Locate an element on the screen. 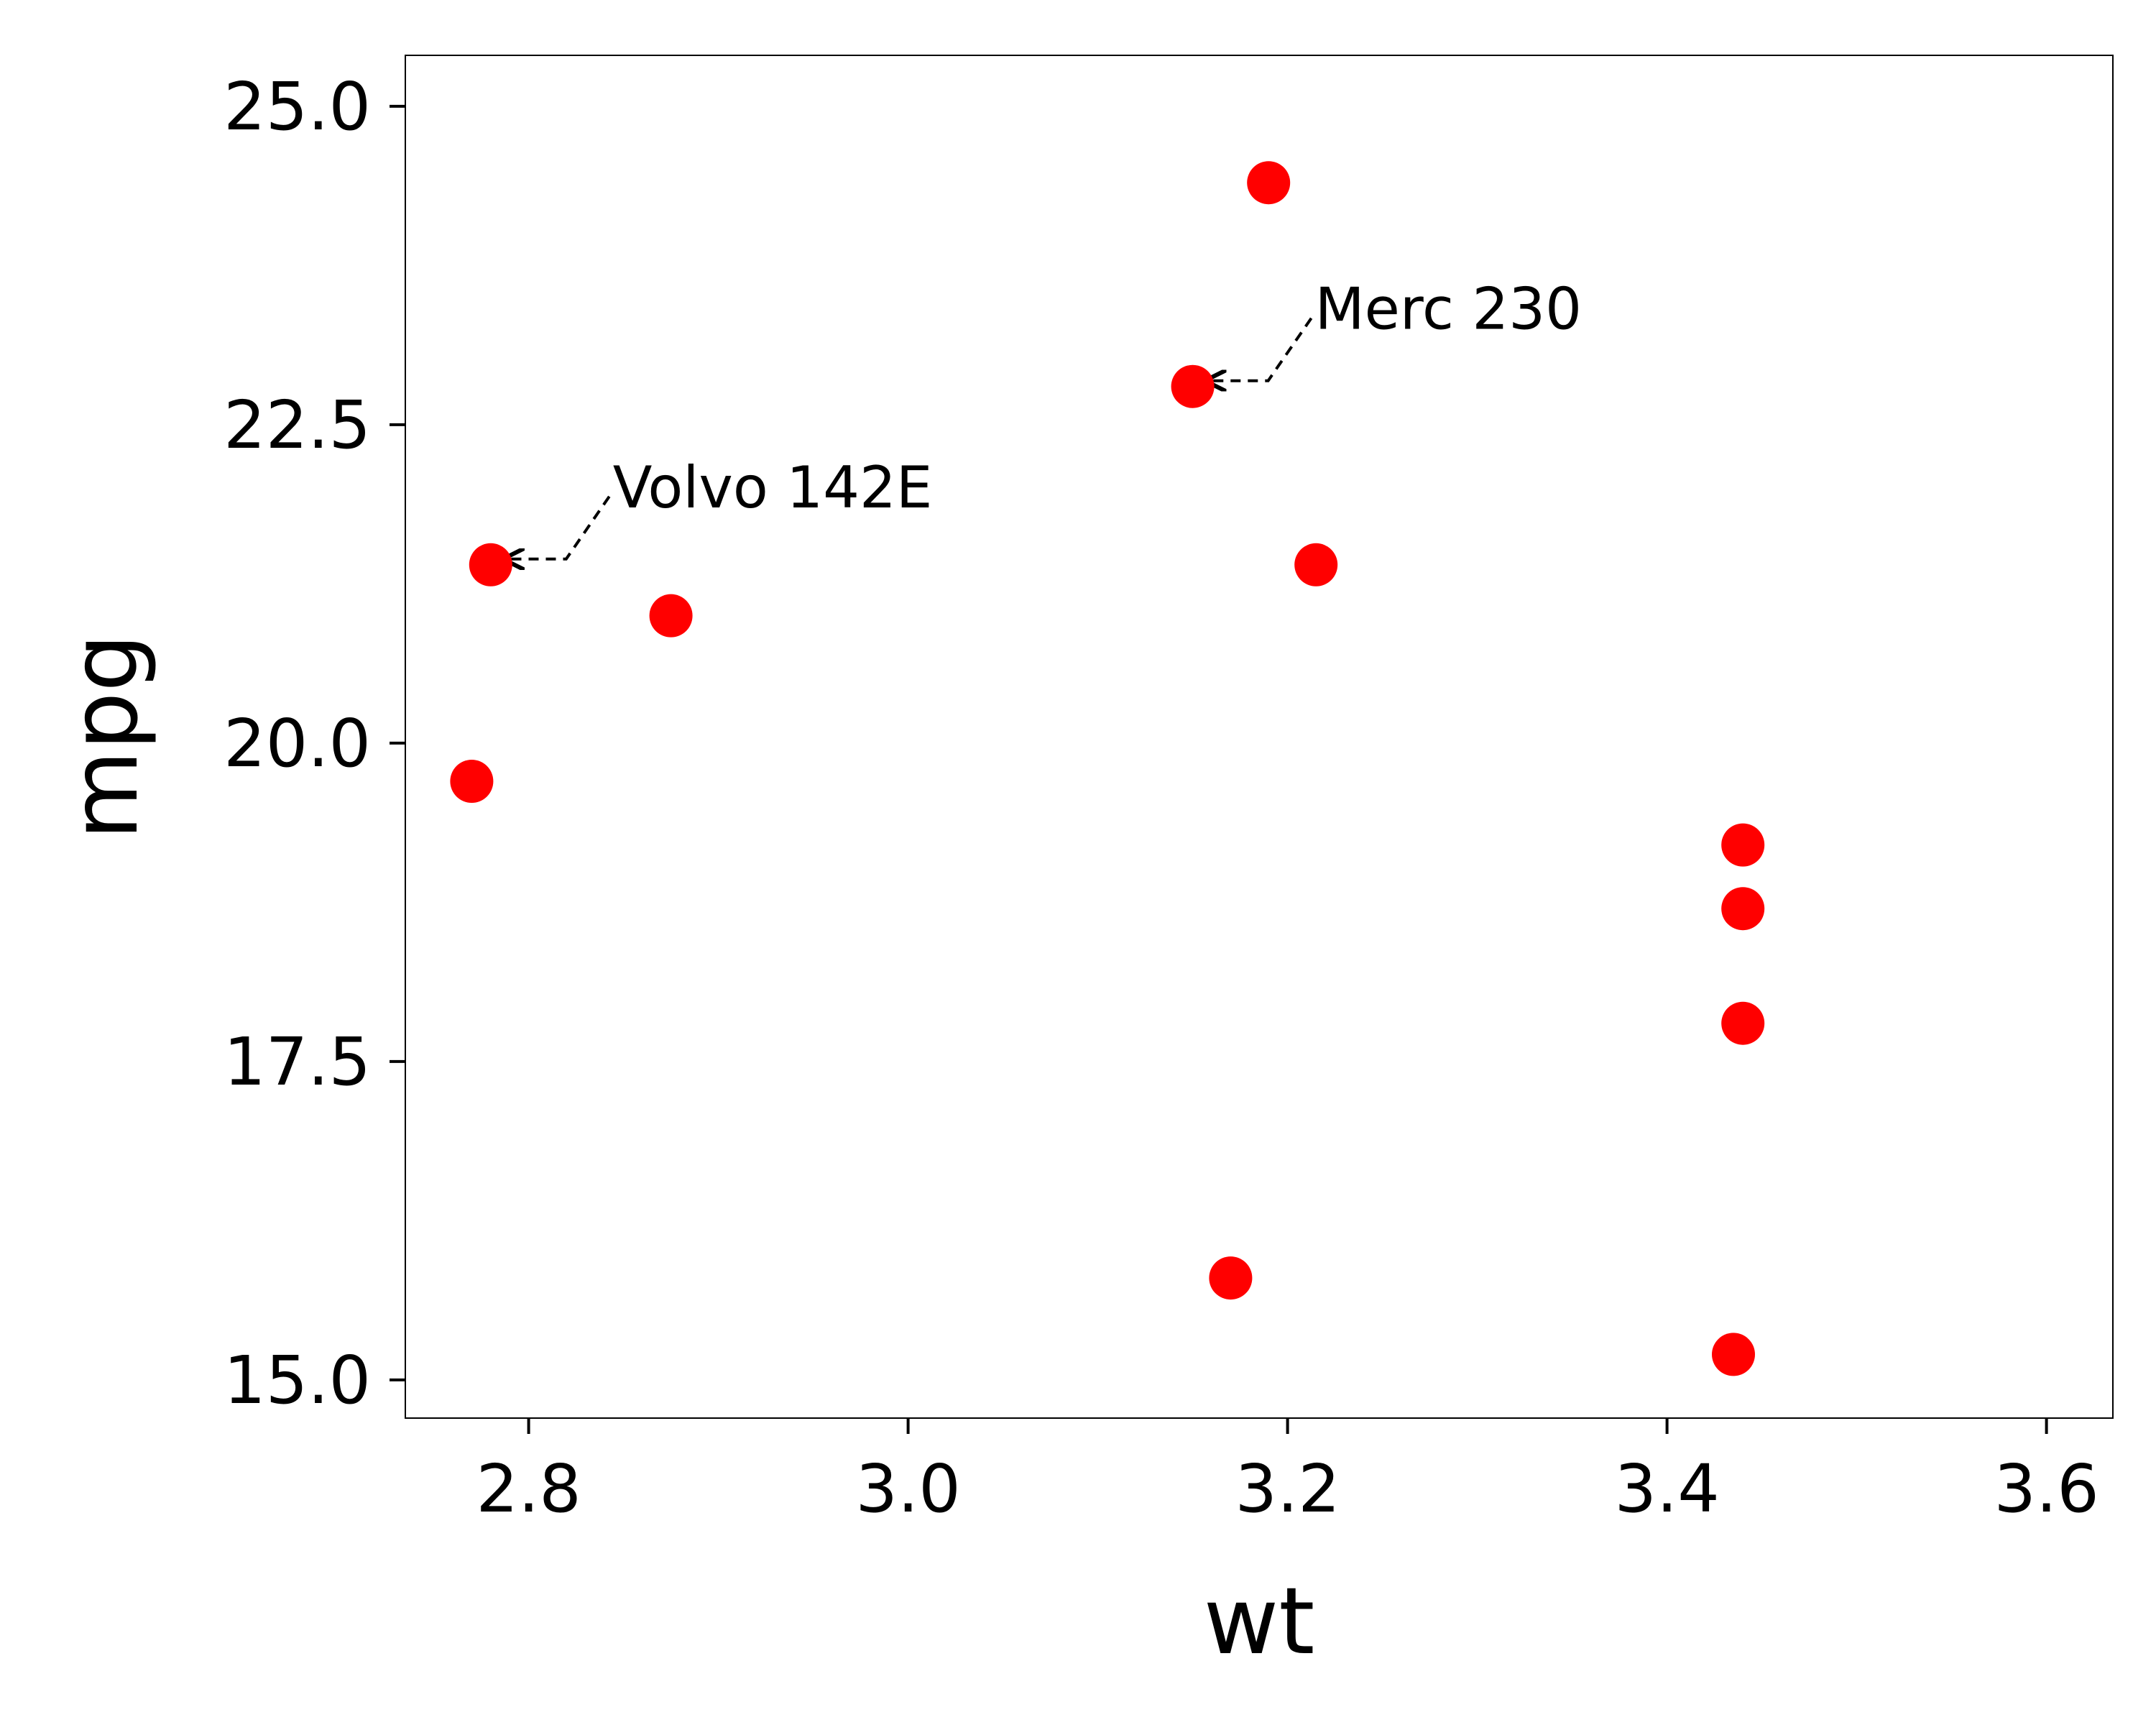 This screenshot has height=1725, width=2156. x-axis-title: wt is located at coordinates (1259, 1621).